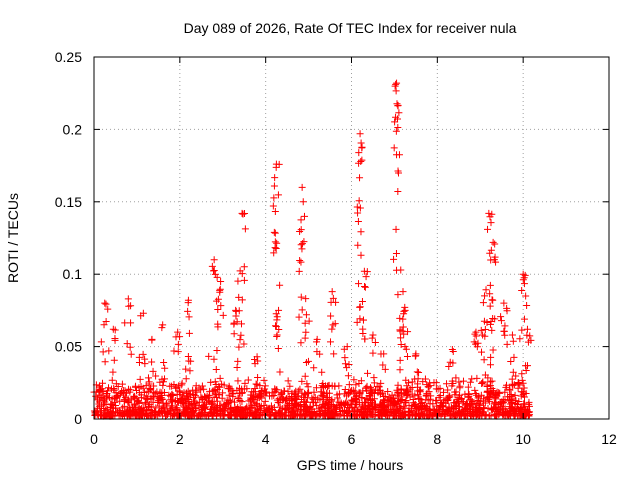  What do you see at coordinates (68, 202) in the screenshot?
I see `y-tick-label: 0.15` at bounding box center [68, 202].